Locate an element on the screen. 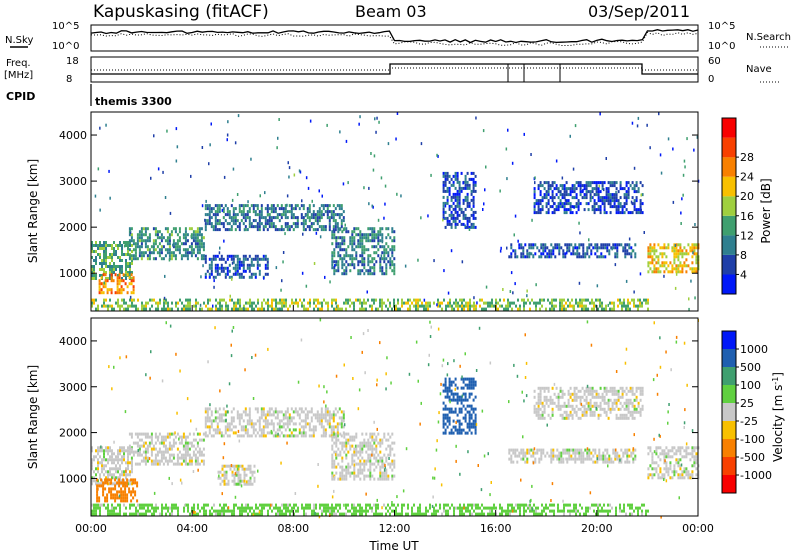 The width and height of the screenshot is (800, 554). power-ytick-label: 2000 is located at coordinates (73, 227).